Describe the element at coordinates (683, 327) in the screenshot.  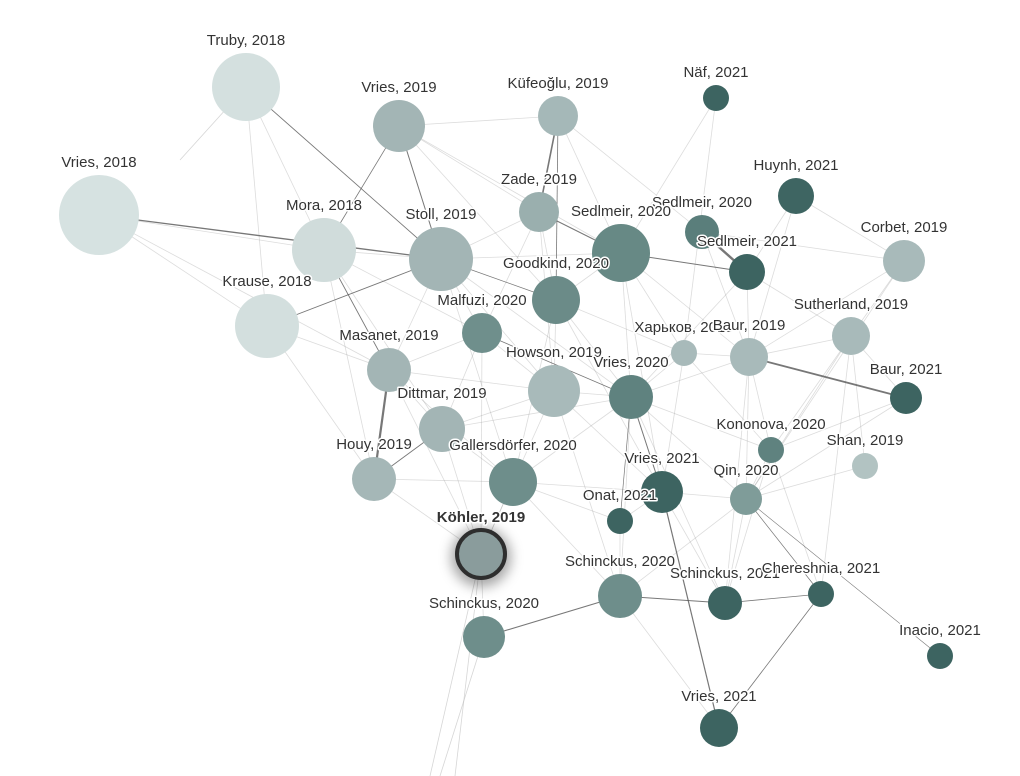
I see `node-label: Харьков, 2019` at that location.